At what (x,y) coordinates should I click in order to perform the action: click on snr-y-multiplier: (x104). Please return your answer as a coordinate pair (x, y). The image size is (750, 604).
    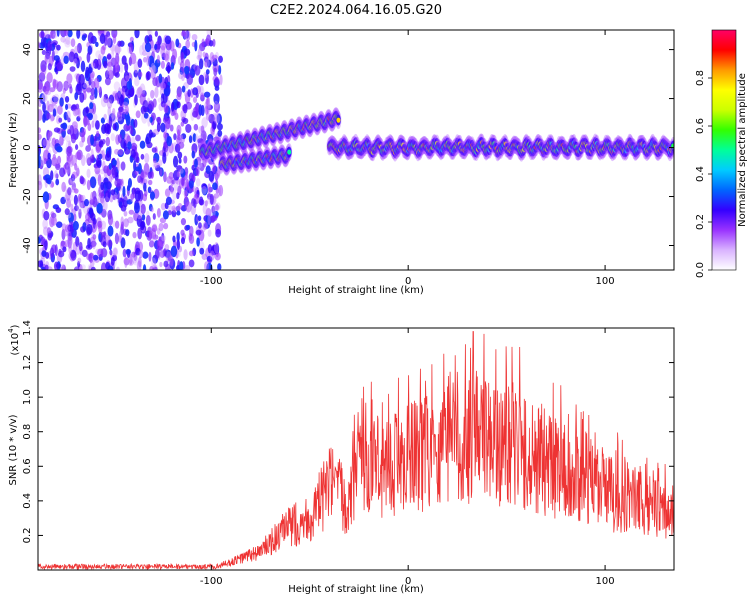
    Looking at the image, I should click on (14, 339).